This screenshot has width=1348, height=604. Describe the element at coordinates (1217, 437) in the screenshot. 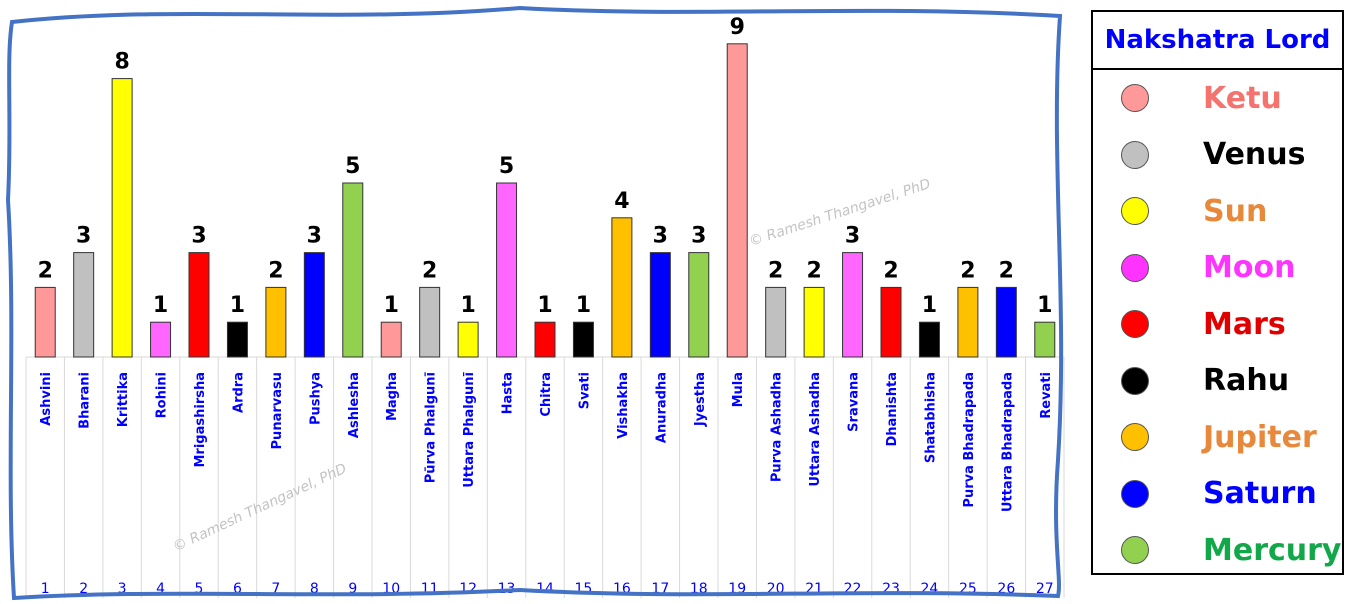

I see `legend-item-jupiter: Jupiter` at that location.